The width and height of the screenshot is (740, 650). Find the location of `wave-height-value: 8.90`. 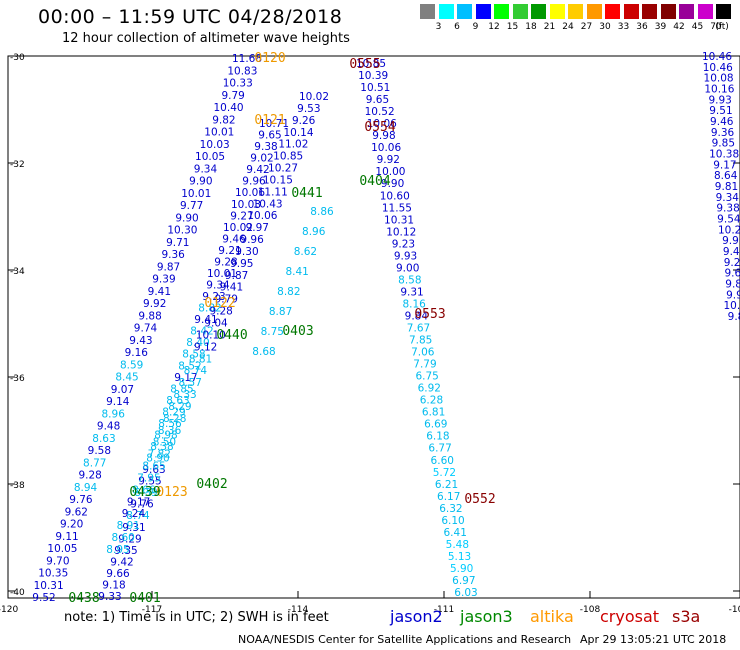

wave-height-value: 8.90 is located at coordinates (157, 459).